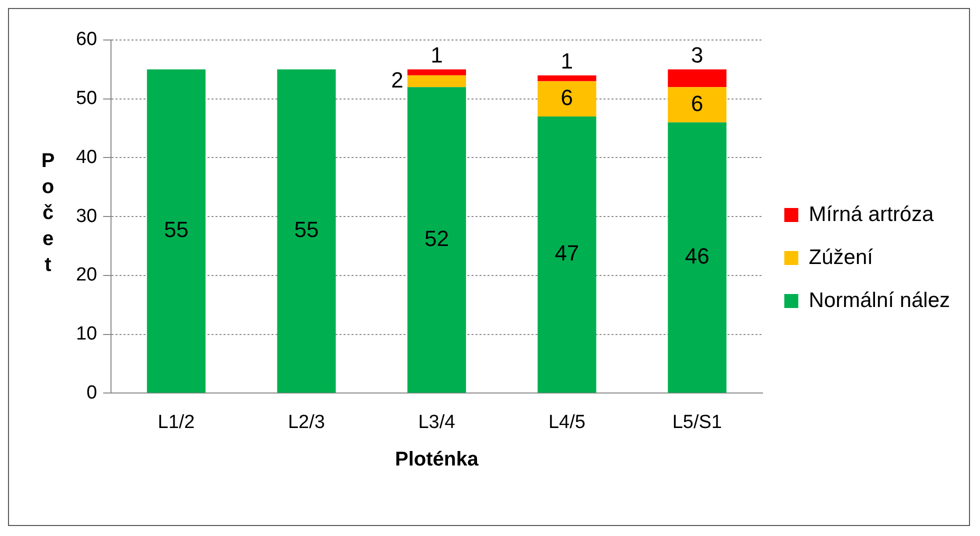  What do you see at coordinates (879, 300) in the screenshot?
I see `legend-label: Normální nález` at bounding box center [879, 300].